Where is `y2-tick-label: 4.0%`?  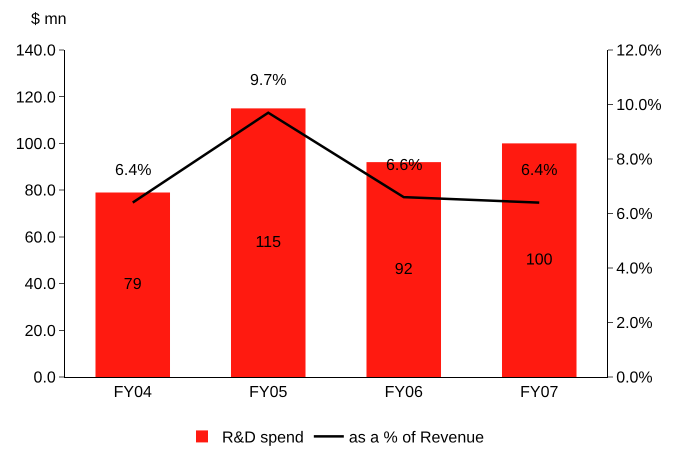 y2-tick-label: 4.0% is located at coordinates (634, 269).